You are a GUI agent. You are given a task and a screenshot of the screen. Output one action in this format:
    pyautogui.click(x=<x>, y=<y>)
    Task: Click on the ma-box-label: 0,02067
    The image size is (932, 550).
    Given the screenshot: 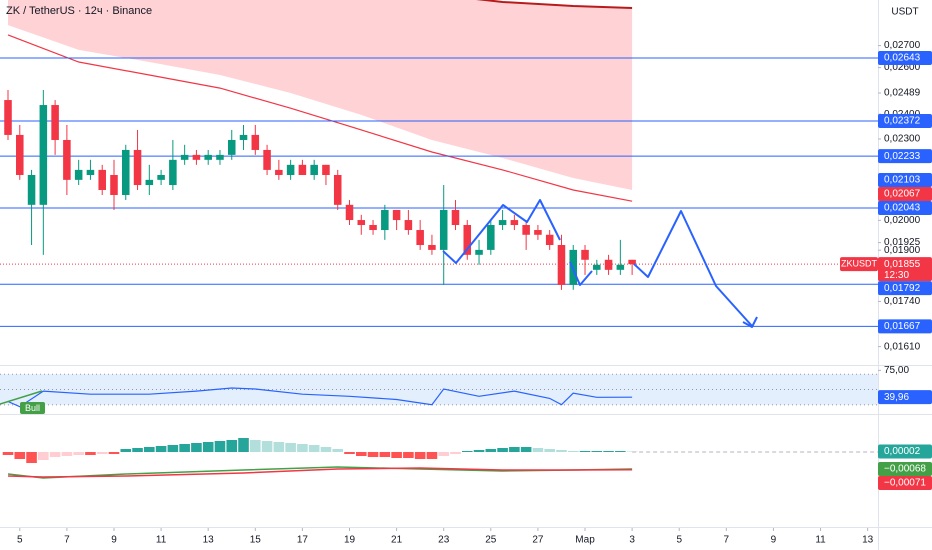 What is the action you would take?
    pyautogui.click(x=902, y=194)
    